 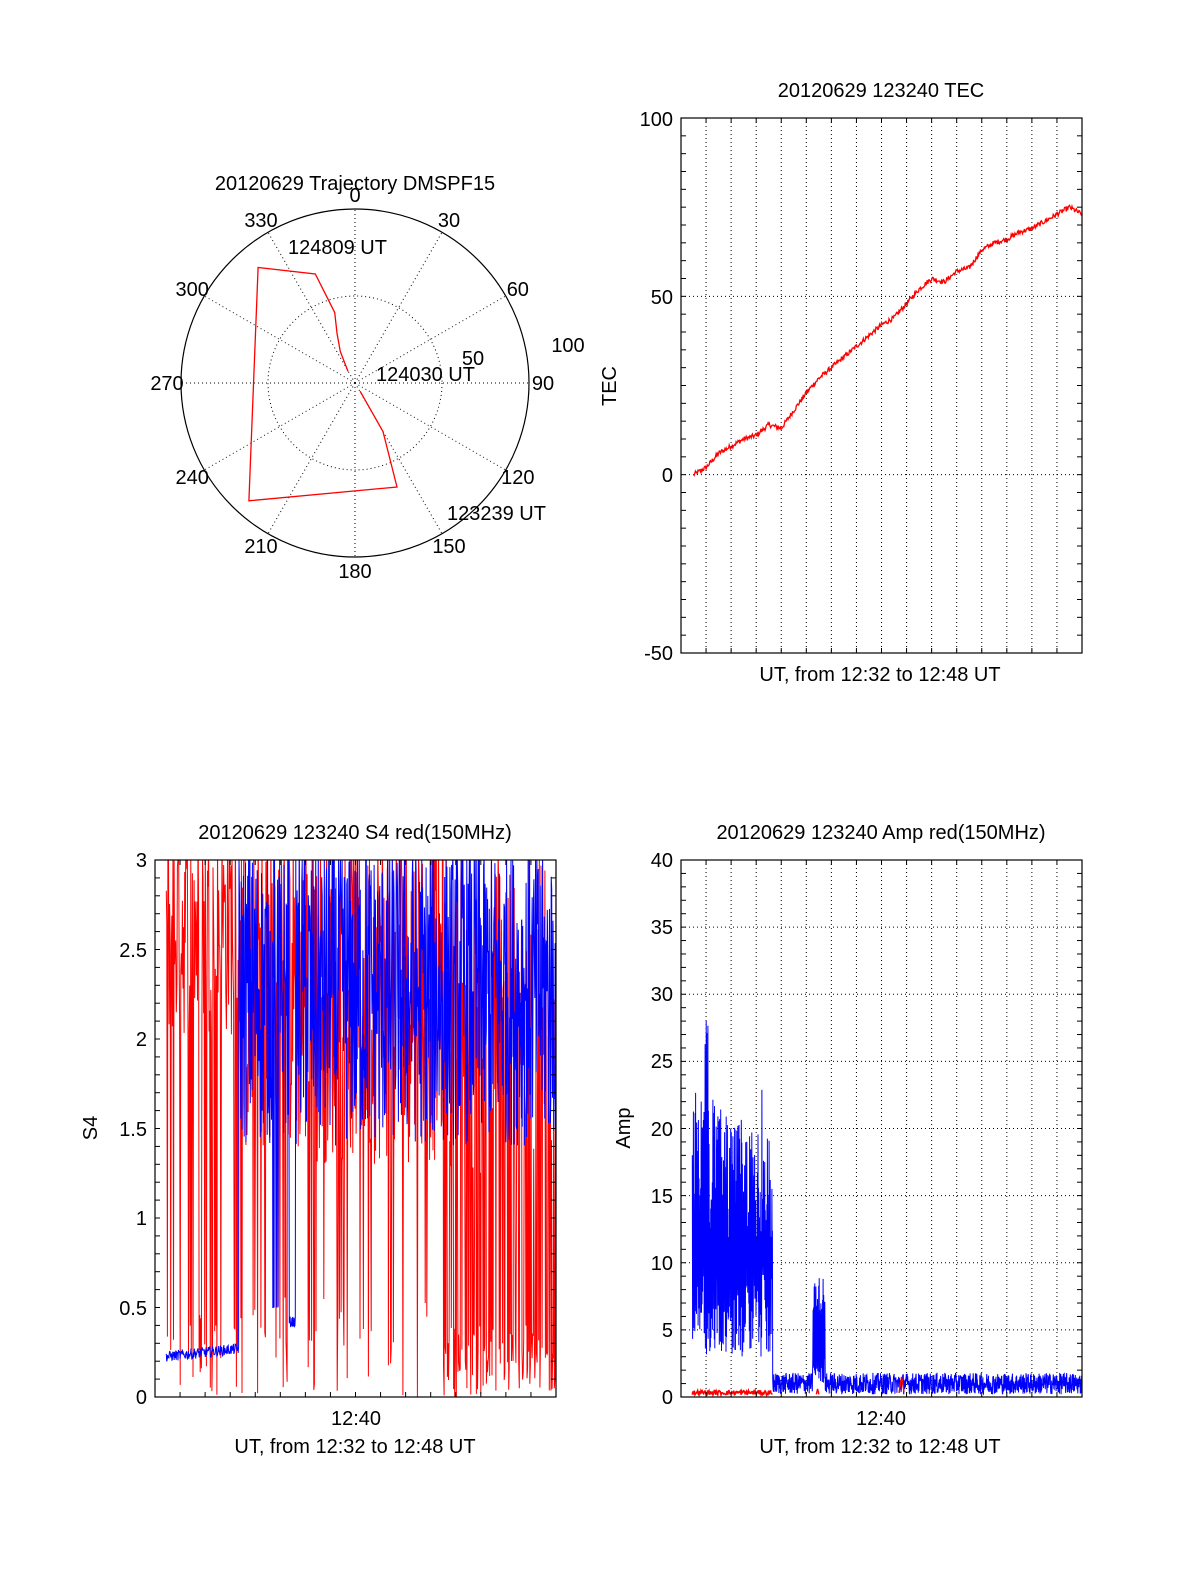 I want to click on trajectory-annotation-start: 123239 UT, so click(x=496, y=514).